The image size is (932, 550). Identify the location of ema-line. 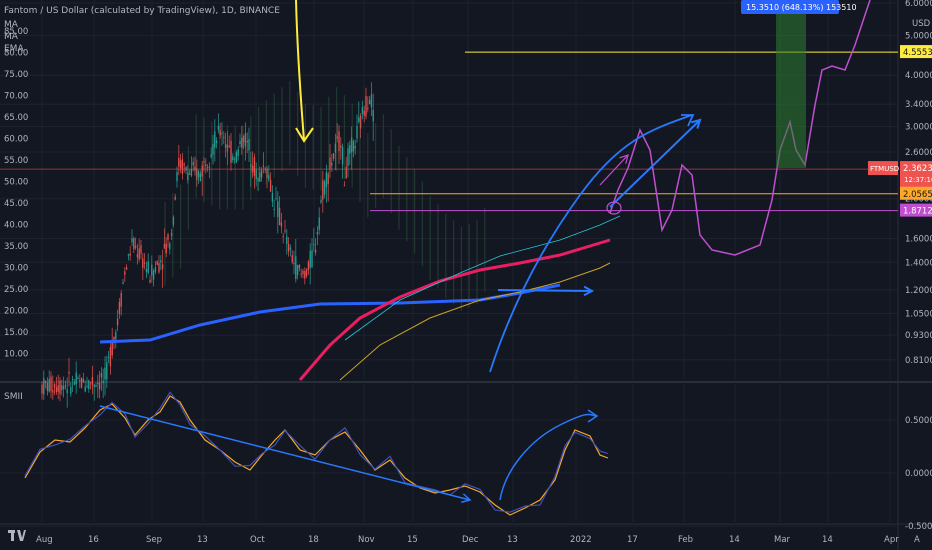
(475, 321).